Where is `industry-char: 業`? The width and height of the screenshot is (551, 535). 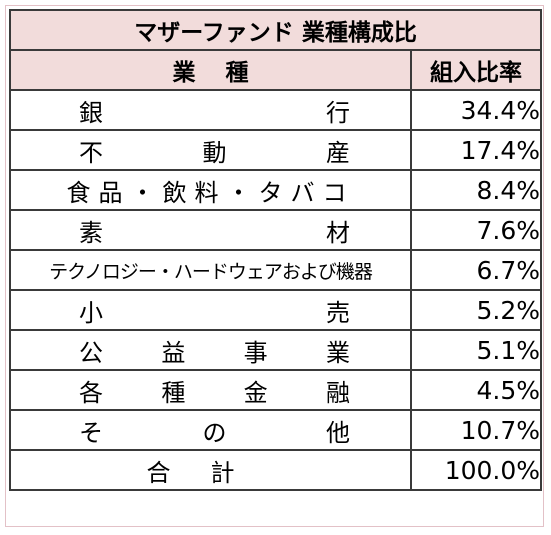 industry-char: 業 is located at coordinates (337, 352).